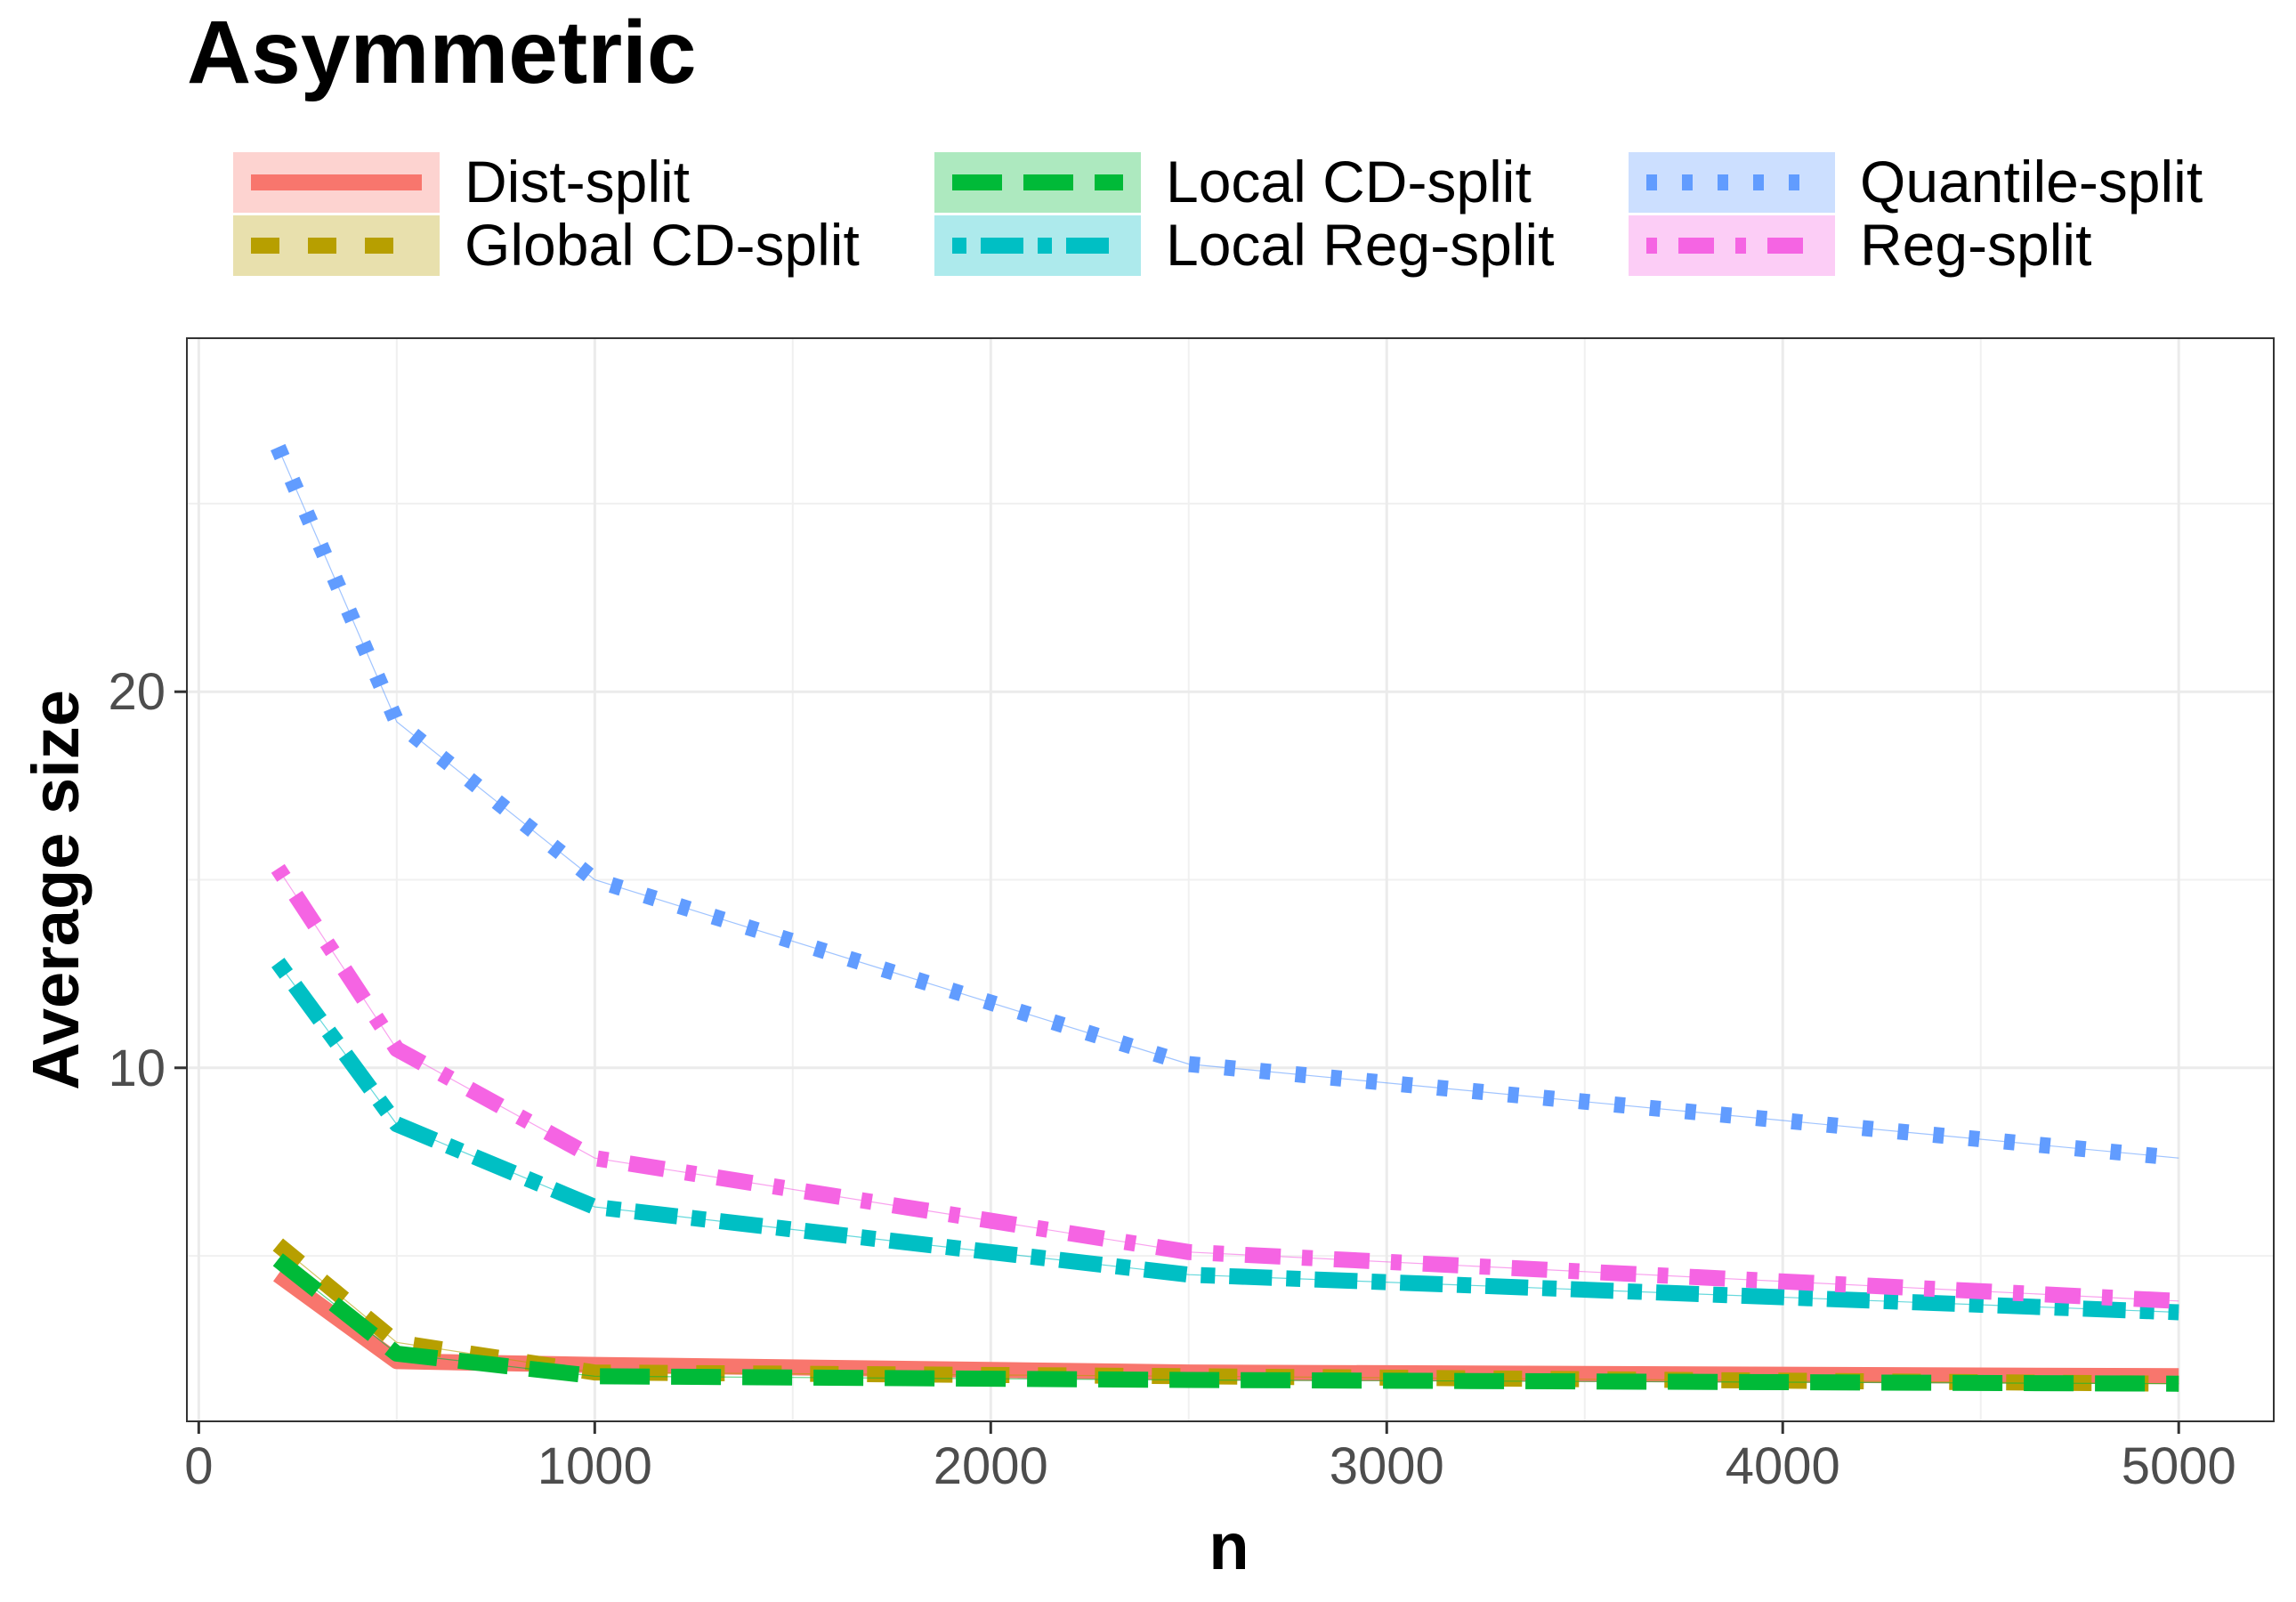 This screenshot has height=1602, width=2296. I want to click on legend-item: Local CD-split, so click(1233, 181).